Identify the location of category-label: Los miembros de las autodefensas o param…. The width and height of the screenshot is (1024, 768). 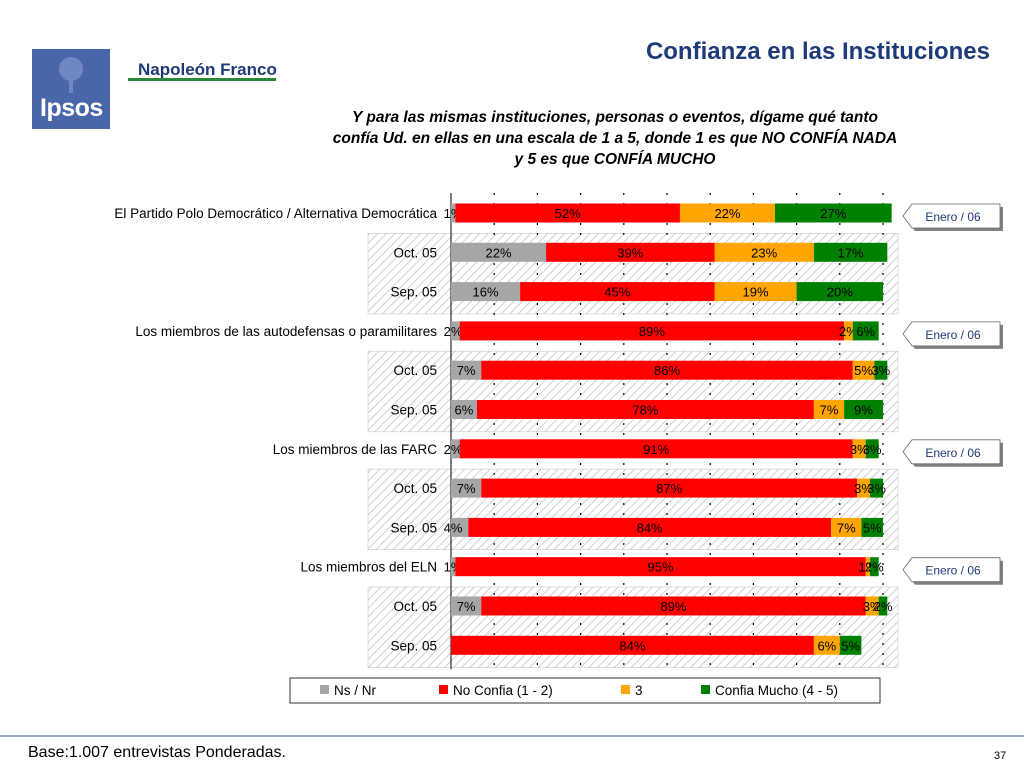
(286, 331).